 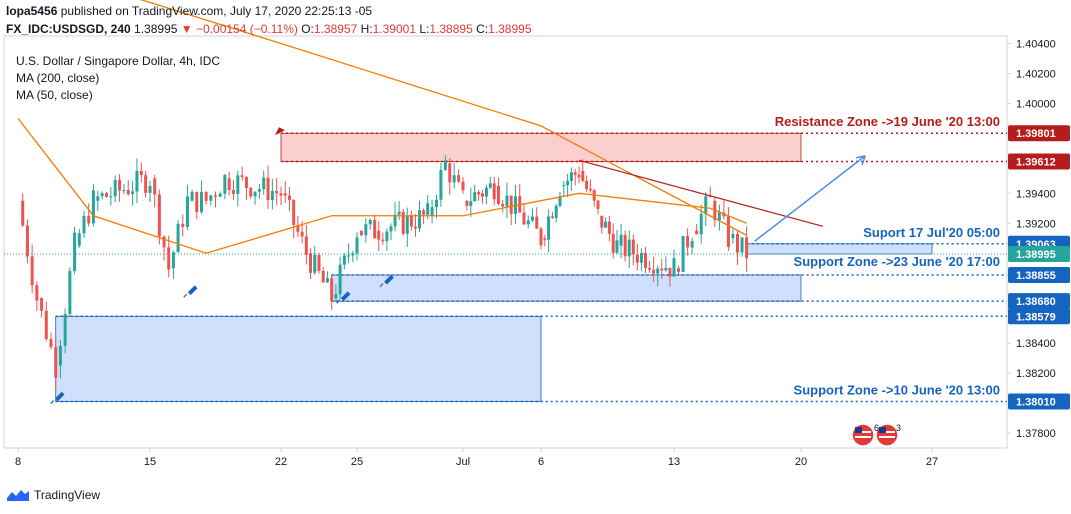 What do you see at coordinates (58, 78) in the screenshot?
I see `legend-ma200: MA (200, close)` at bounding box center [58, 78].